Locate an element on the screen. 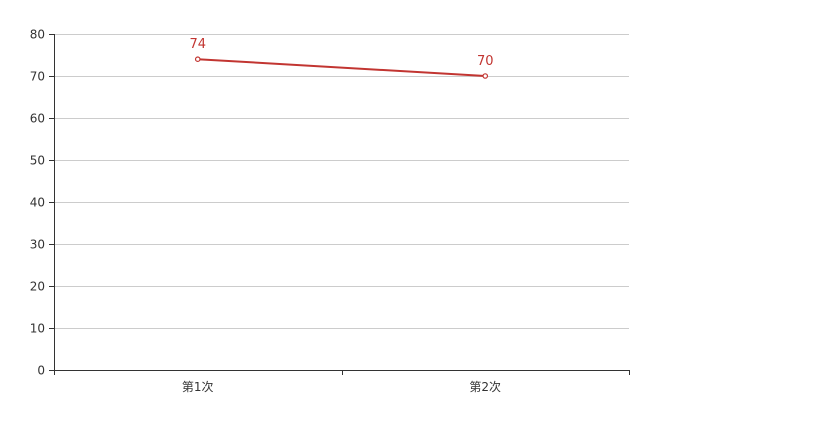 This screenshot has height=431, width=827. y-axis-tick-label: 40 is located at coordinates (37, 203).